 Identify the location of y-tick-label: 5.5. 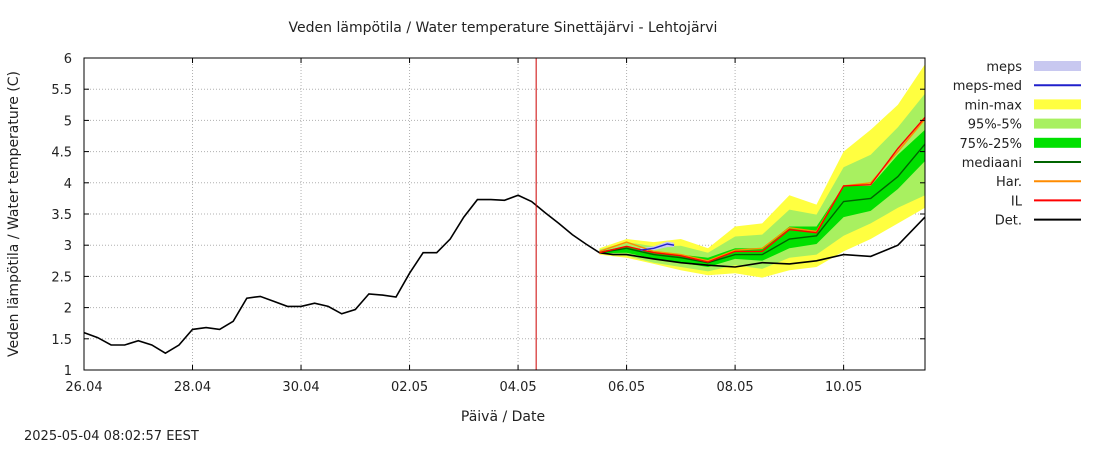
(61, 90).